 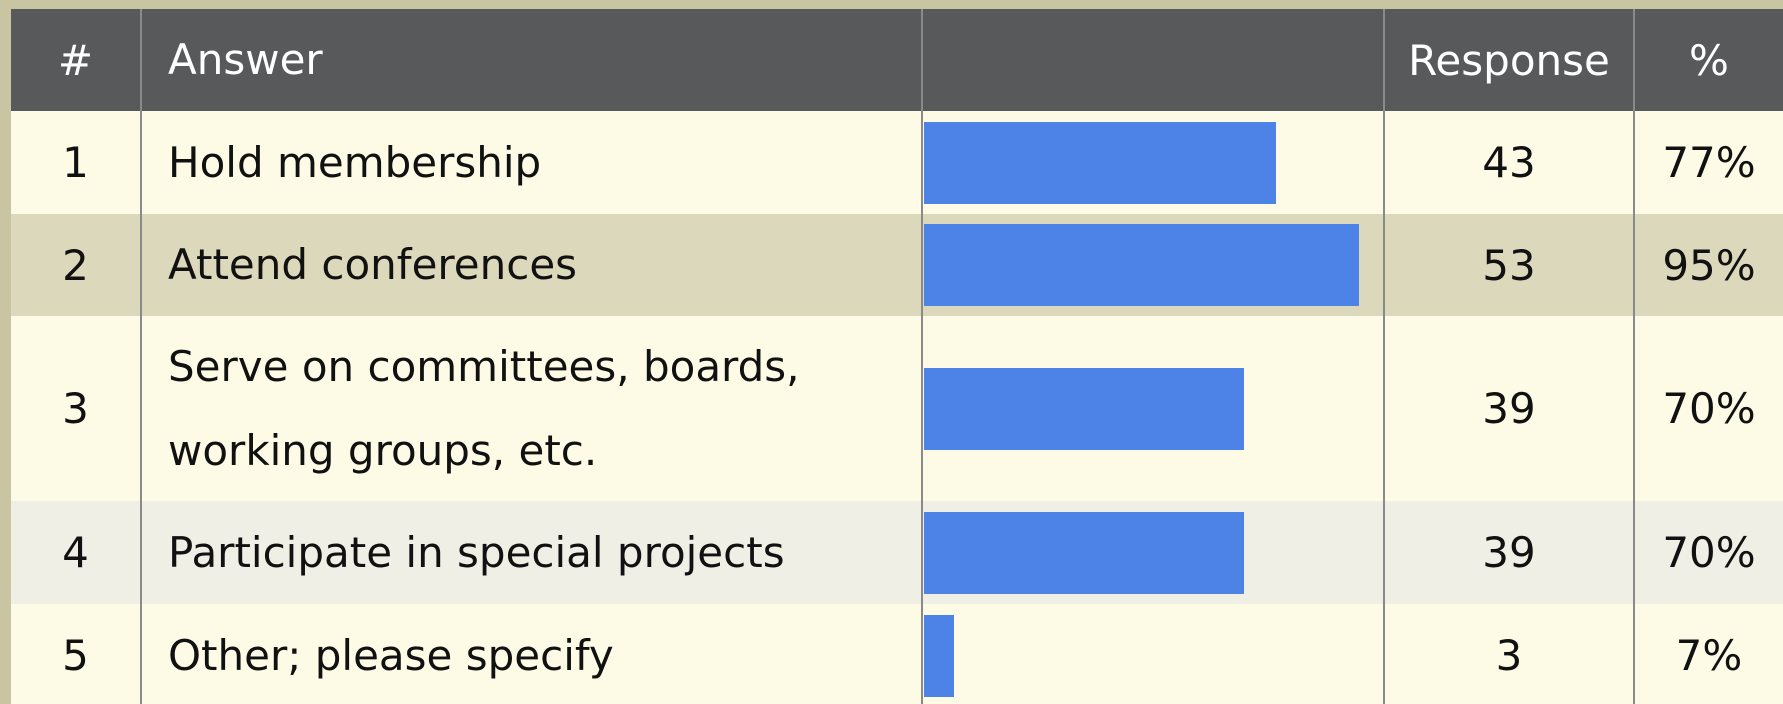 What do you see at coordinates (531, 60) in the screenshot?
I see `header-cell: Answer` at bounding box center [531, 60].